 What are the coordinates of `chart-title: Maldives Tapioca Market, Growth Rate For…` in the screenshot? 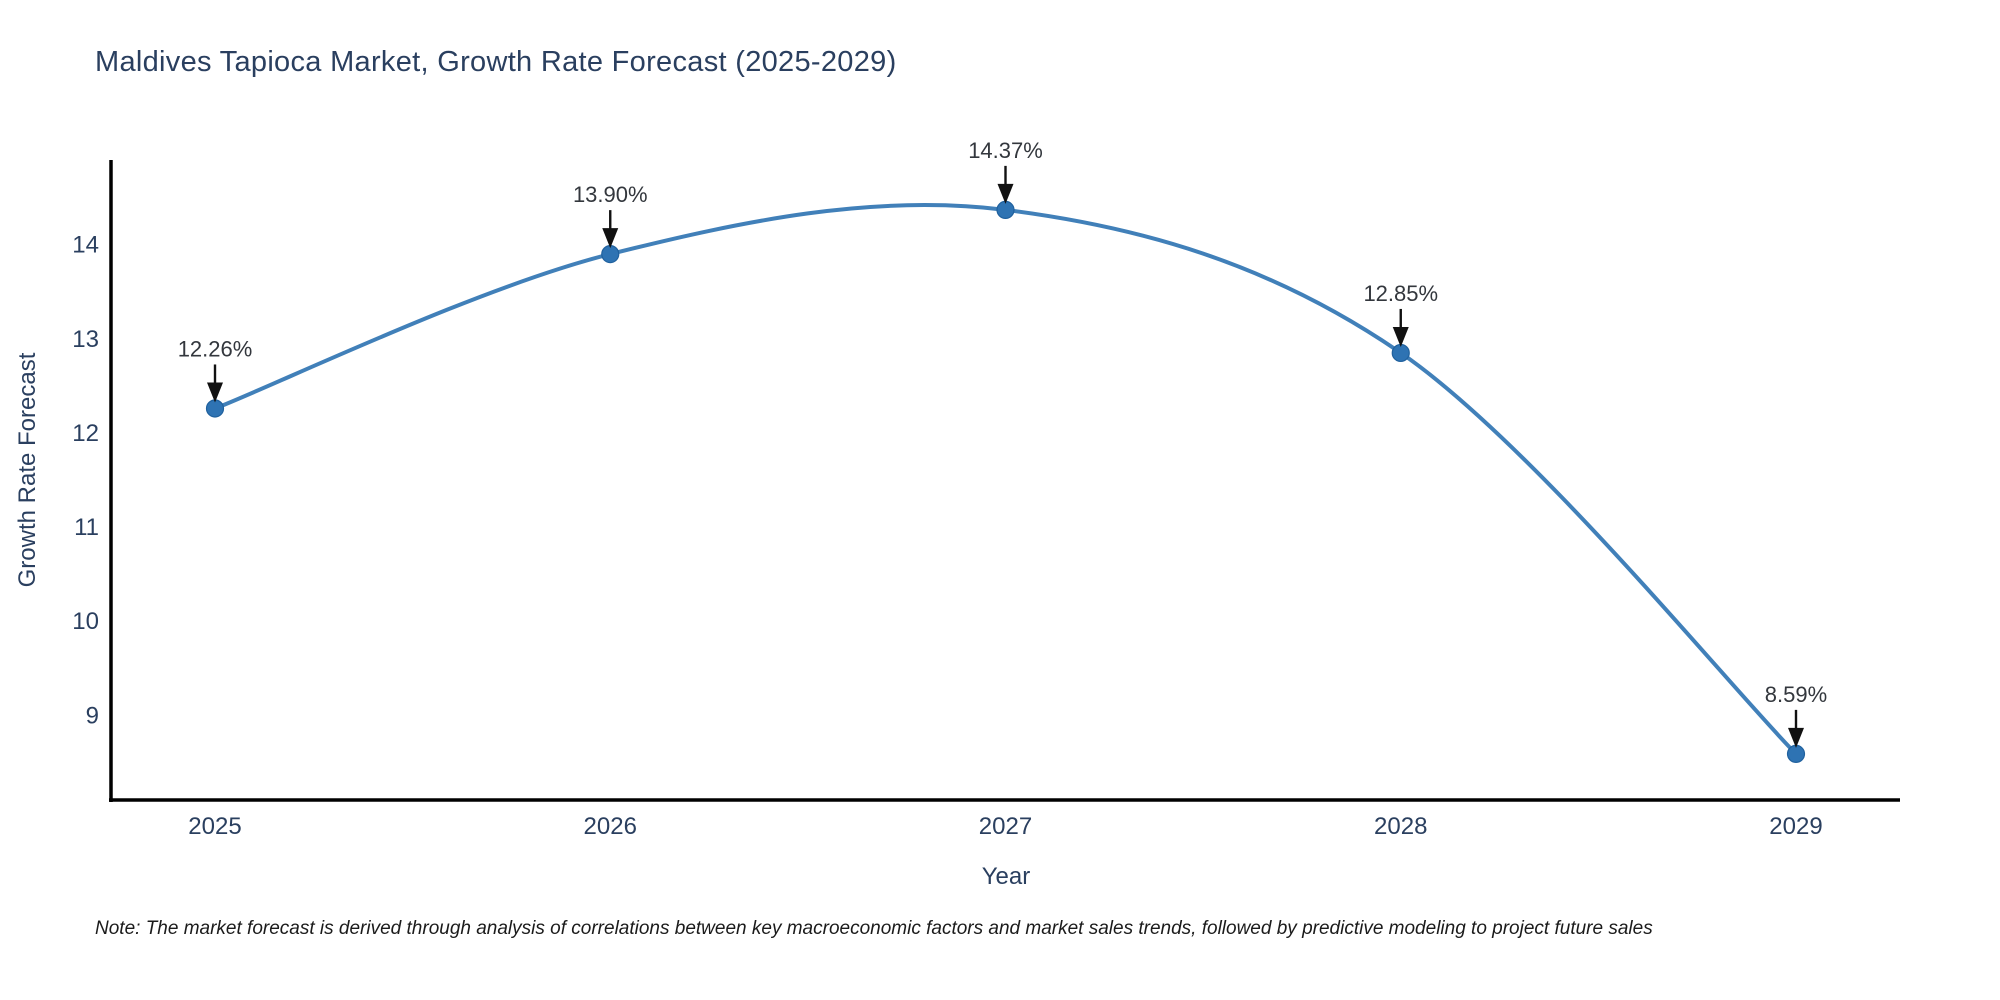 It's located at (496, 62).